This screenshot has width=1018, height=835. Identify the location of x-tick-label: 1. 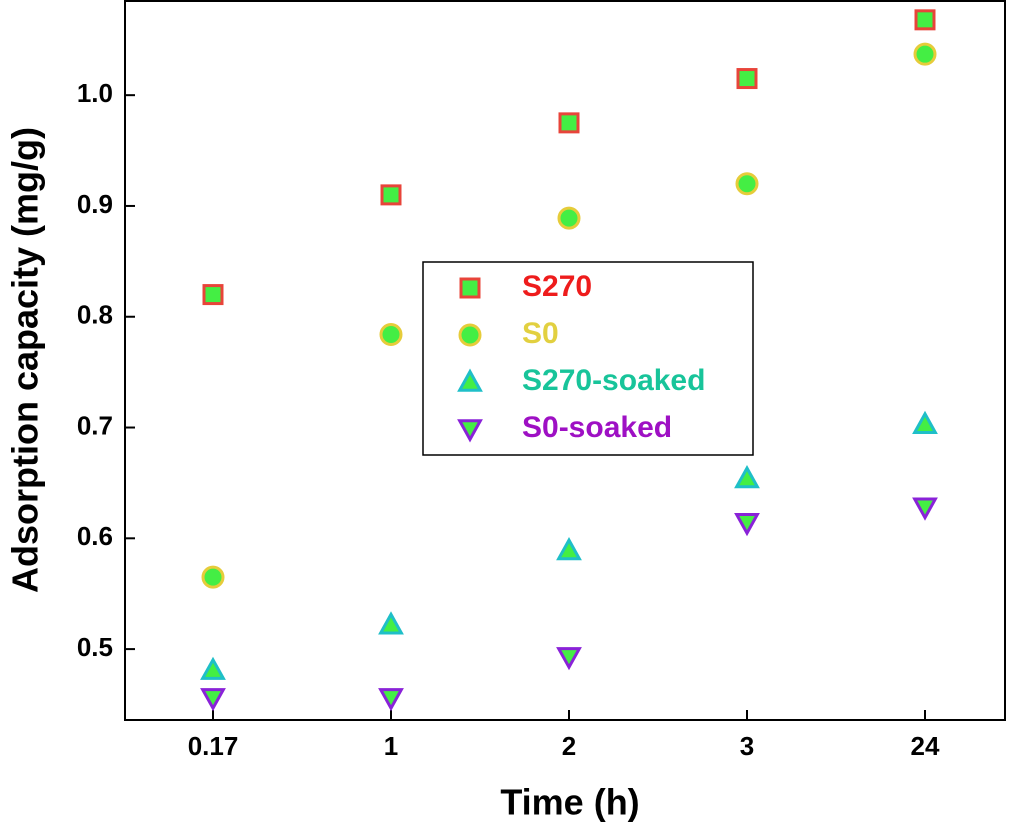
(391, 746).